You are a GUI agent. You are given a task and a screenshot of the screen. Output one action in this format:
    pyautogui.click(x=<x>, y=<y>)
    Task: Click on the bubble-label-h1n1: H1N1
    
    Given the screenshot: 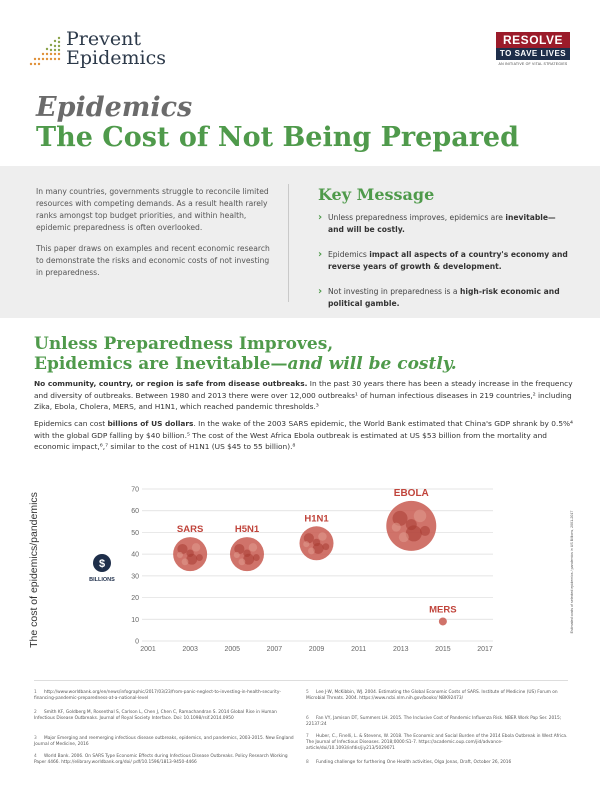 What is the action you would take?
    pyautogui.click(x=316, y=518)
    